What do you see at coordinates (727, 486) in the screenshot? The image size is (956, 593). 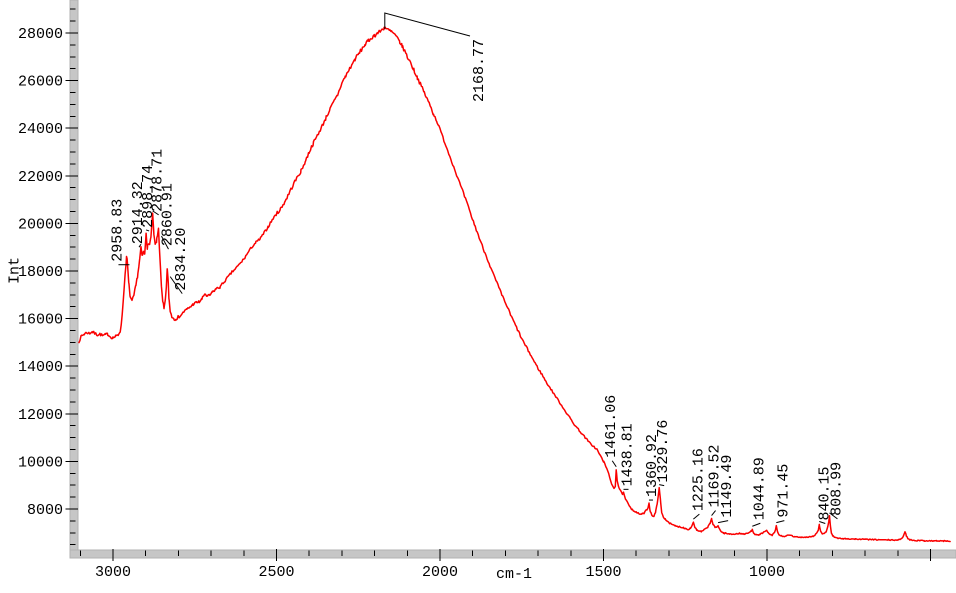 I see `peak-label-1149.49: 1149.49` at bounding box center [727, 486].